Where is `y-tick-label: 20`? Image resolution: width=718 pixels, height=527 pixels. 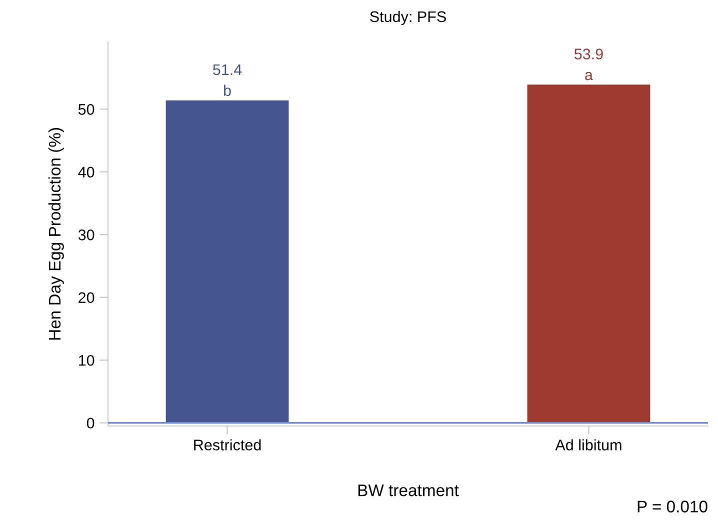 y-tick-label: 20 is located at coordinates (86, 298).